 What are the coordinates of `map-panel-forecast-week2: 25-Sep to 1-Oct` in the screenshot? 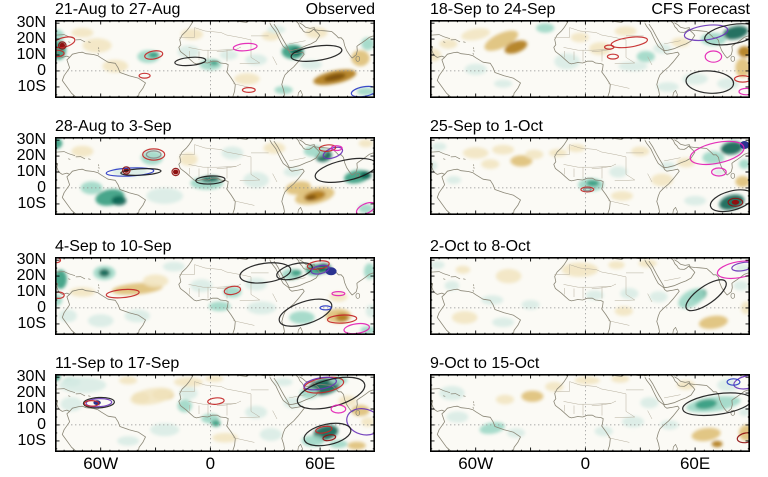 It's located at (590, 166).